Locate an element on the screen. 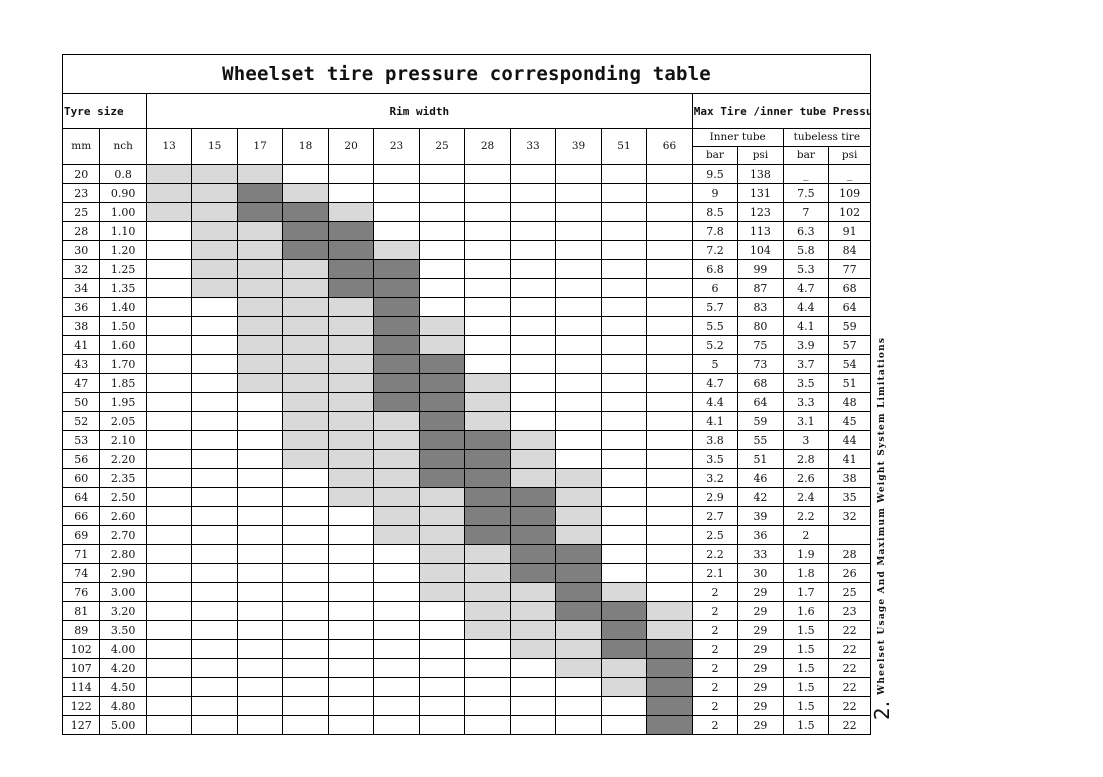  tyre-mm-cell: 66 is located at coordinates (81, 516).